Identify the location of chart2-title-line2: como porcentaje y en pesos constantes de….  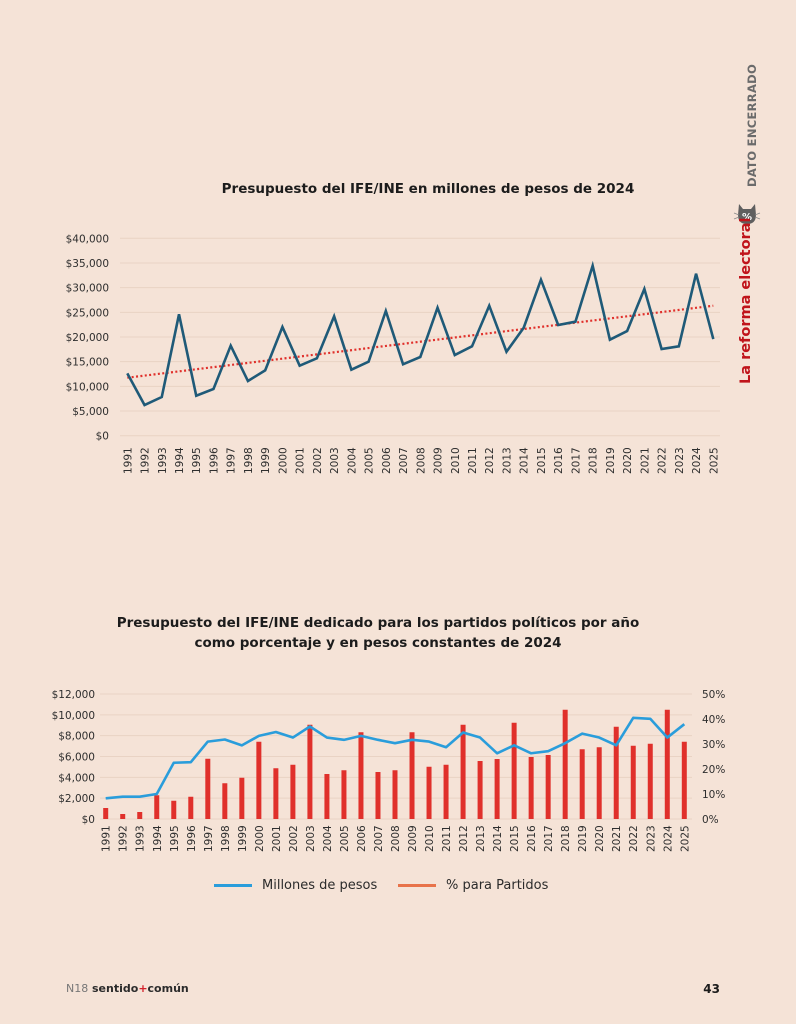
(378, 643).